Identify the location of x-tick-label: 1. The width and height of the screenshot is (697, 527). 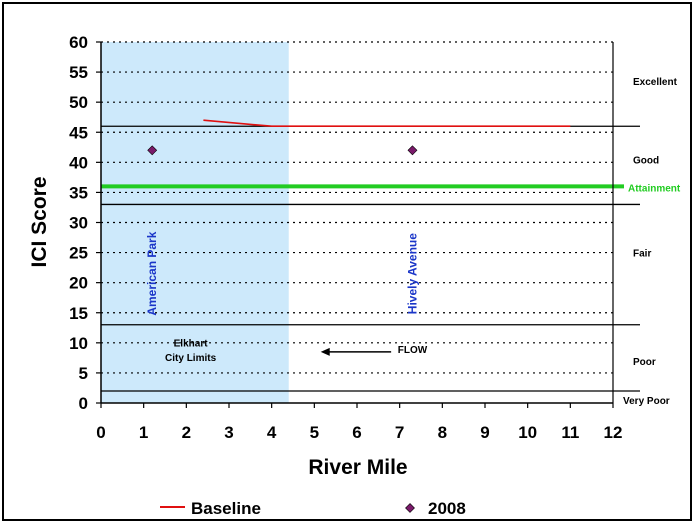
(143, 432).